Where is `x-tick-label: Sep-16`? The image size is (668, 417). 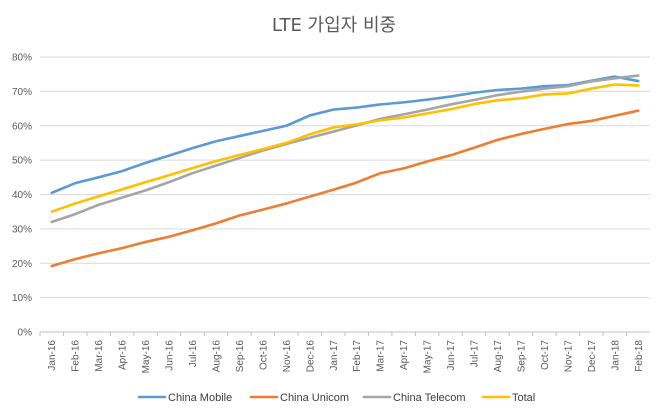 x-tick-label: Sep-16 is located at coordinates (240, 356).